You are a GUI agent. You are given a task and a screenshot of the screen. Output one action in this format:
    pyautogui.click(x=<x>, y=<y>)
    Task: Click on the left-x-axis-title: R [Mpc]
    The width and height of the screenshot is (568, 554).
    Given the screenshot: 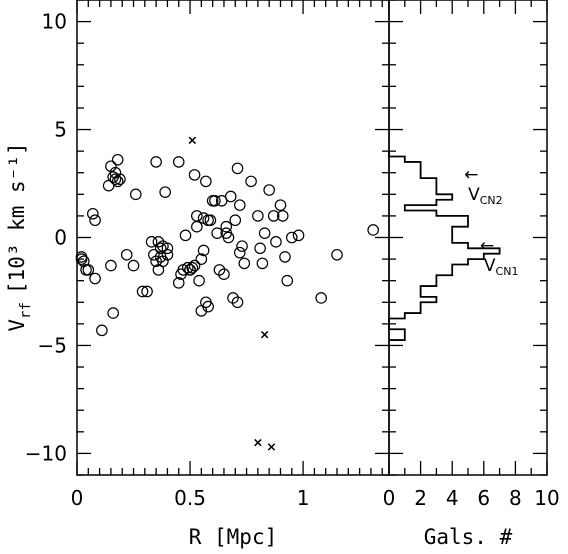 What is the action you would take?
    pyautogui.click(x=233, y=537)
    